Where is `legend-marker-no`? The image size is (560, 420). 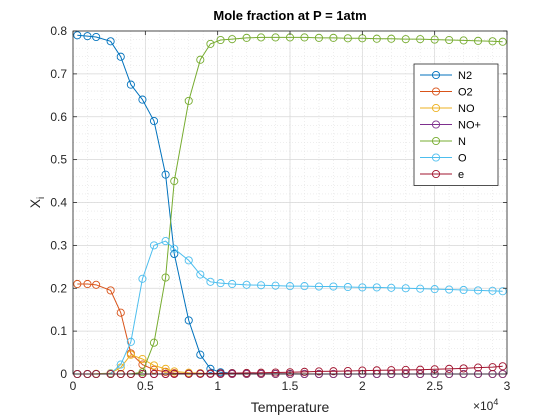 legend-marker-no is located at coordinates (436, 108).